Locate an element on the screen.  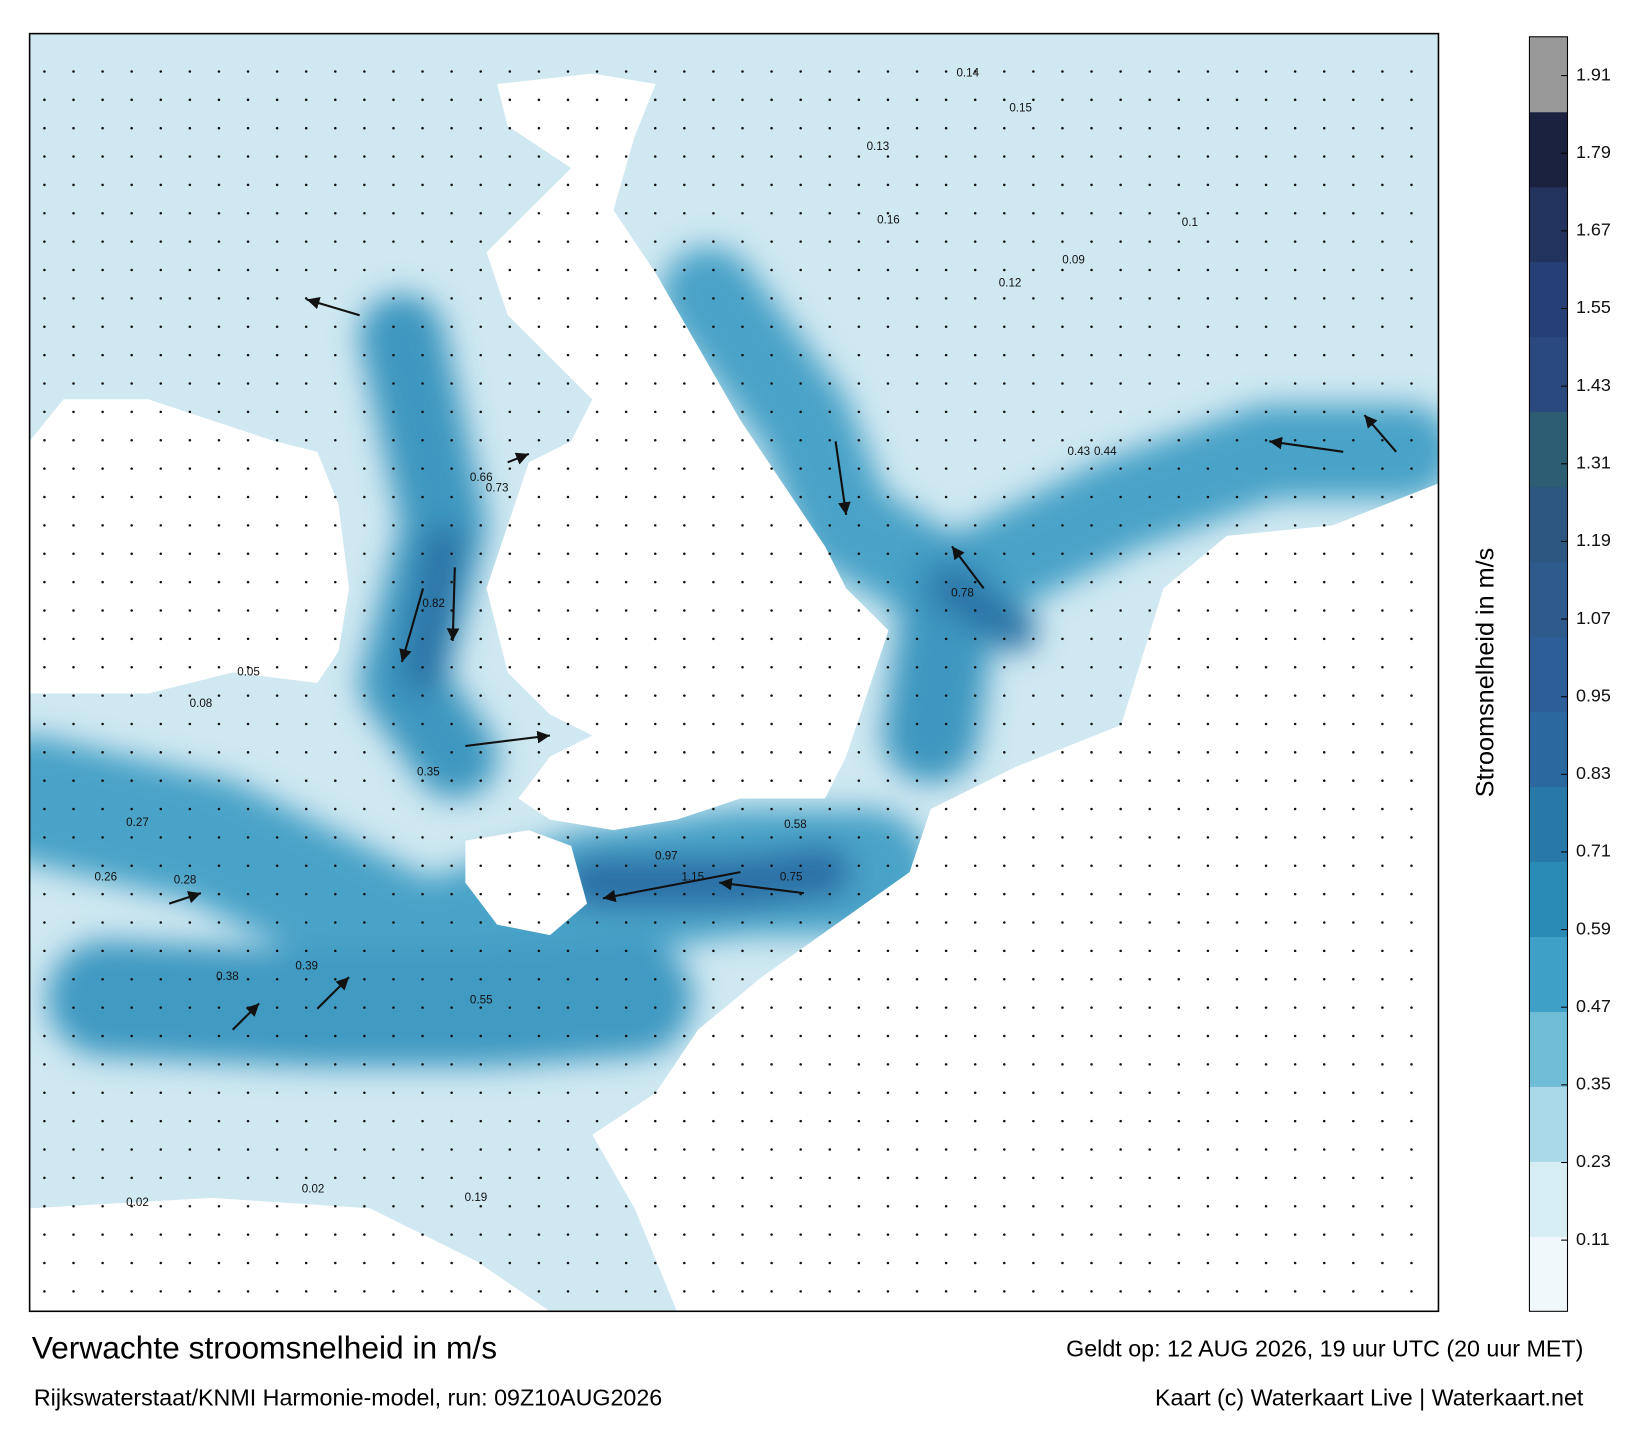
speed-label: 0.28 is located at coordinates (185, 881).